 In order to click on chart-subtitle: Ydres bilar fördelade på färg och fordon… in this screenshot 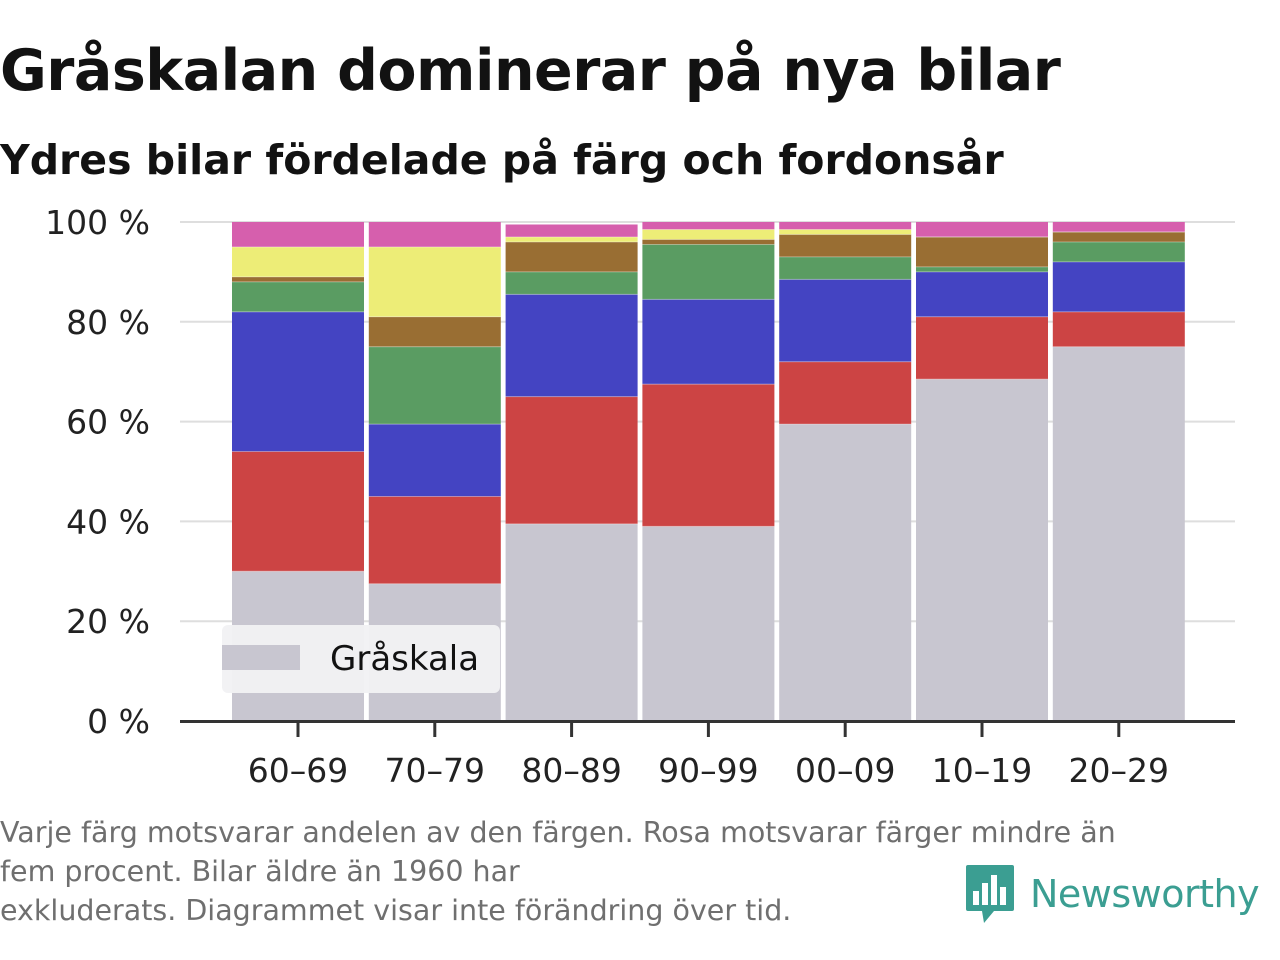, I will do `click(502, 160)`.